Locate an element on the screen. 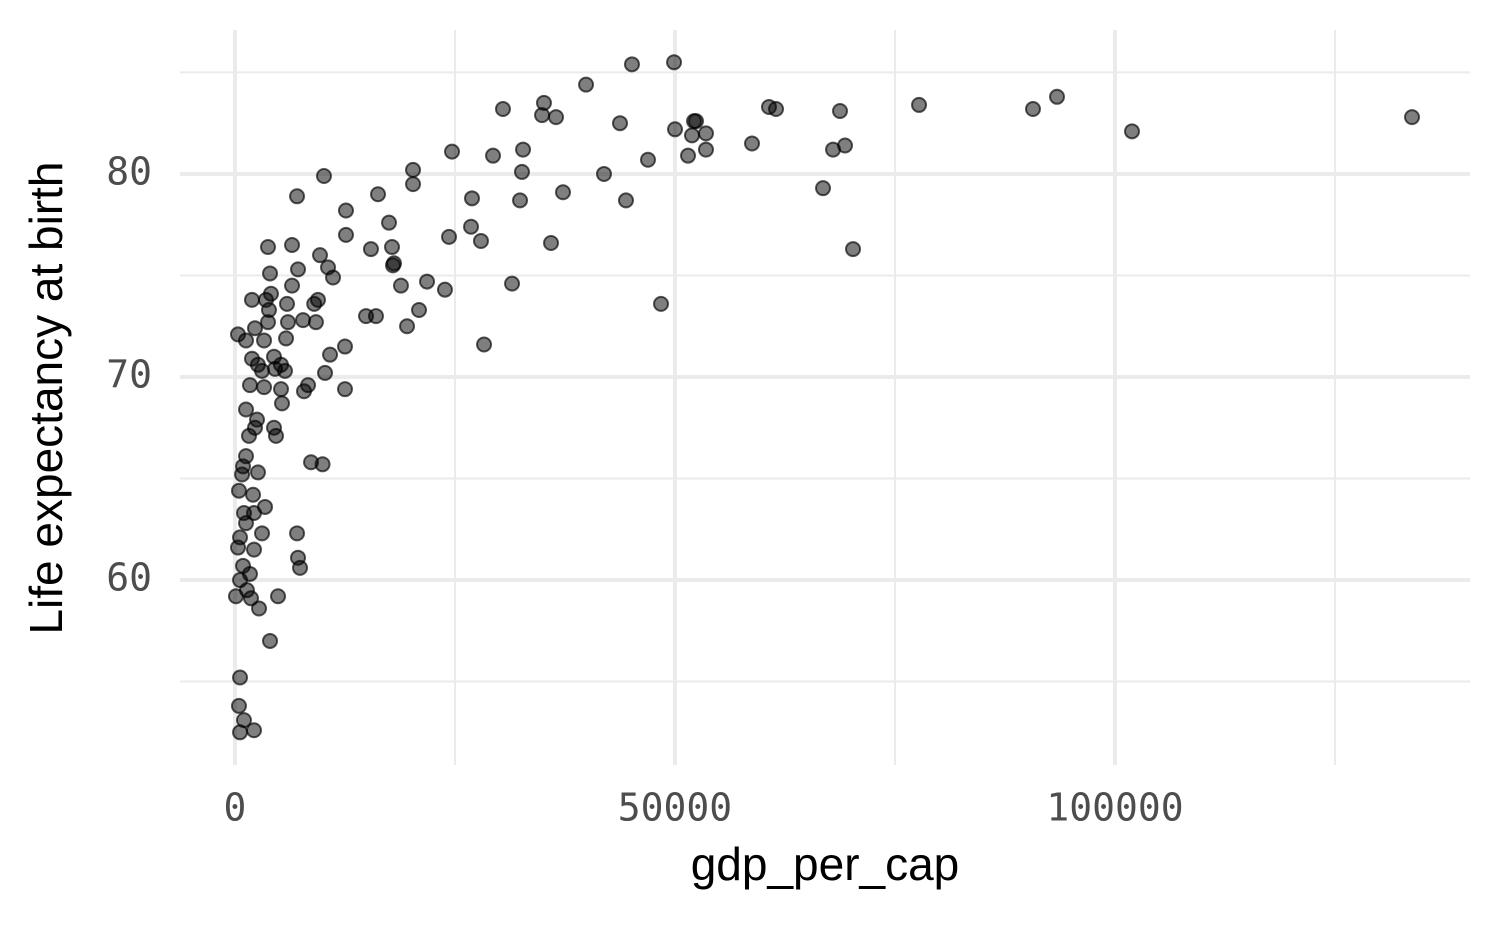  y-tick-label: 70 is located at coordinates (129, 374).